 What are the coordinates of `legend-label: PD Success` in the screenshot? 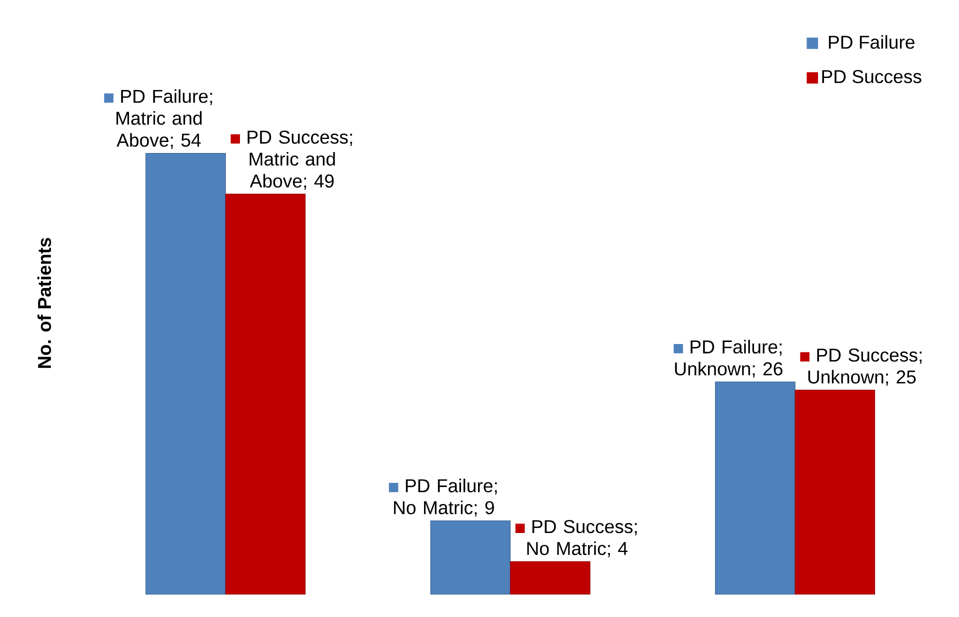 It's located at (872, 77).